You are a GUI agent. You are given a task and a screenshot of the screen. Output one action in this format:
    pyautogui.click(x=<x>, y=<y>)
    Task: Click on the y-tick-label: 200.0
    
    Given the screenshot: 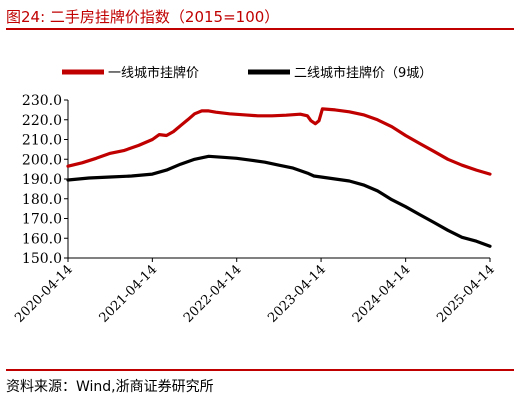 What is the action you would take?
    pyautogui.click(x=42, y=160)
    